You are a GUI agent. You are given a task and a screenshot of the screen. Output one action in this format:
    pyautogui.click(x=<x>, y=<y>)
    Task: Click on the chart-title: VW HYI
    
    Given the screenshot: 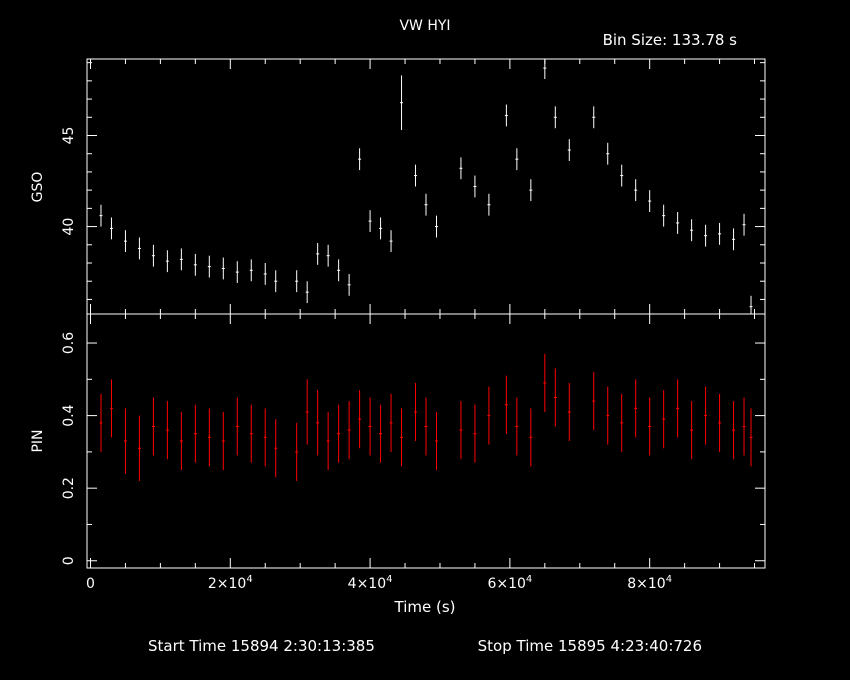 What is the action you would take?
    pyautogui.click(x=424, y=26)
    